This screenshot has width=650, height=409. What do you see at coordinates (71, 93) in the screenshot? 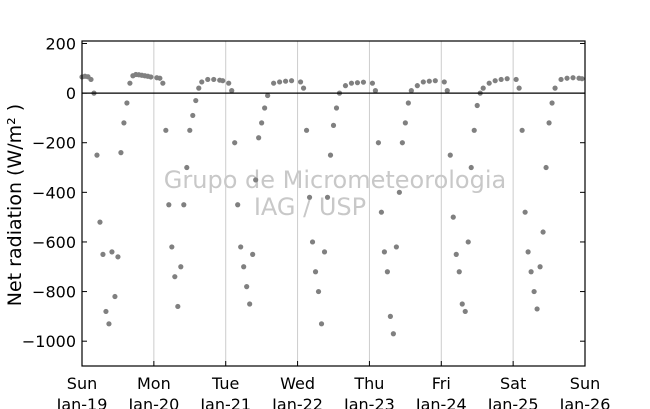
I see `y-tick-label: 0` at bounding box center [71, 93].